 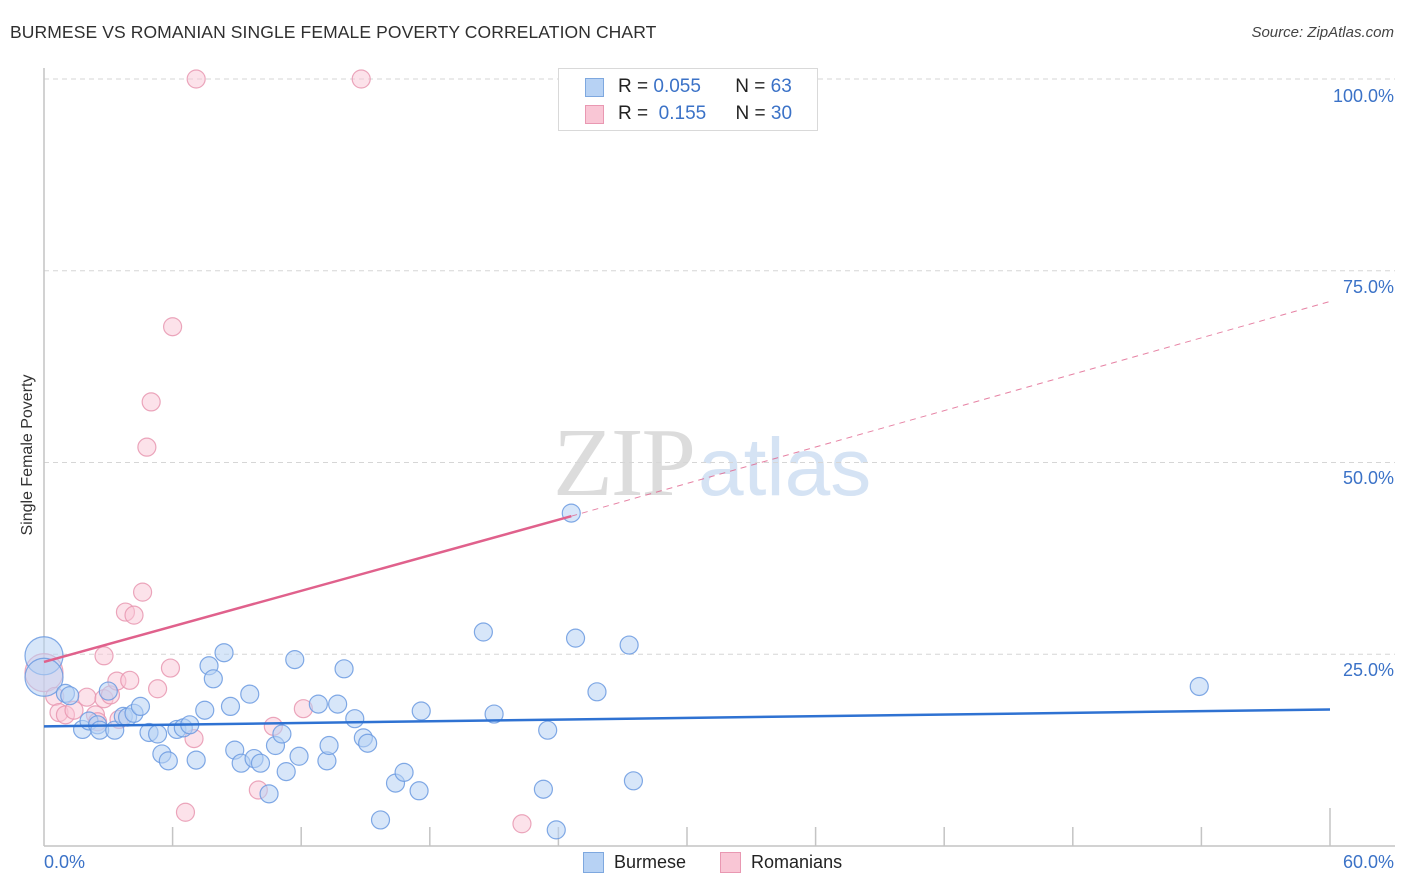 What do you see at coordinates (688, 99) in the screenshot?
I see `stats-legend: R = 0.055 N = 63 R = 0.155 N = 30` at bounding box center [688, 99].